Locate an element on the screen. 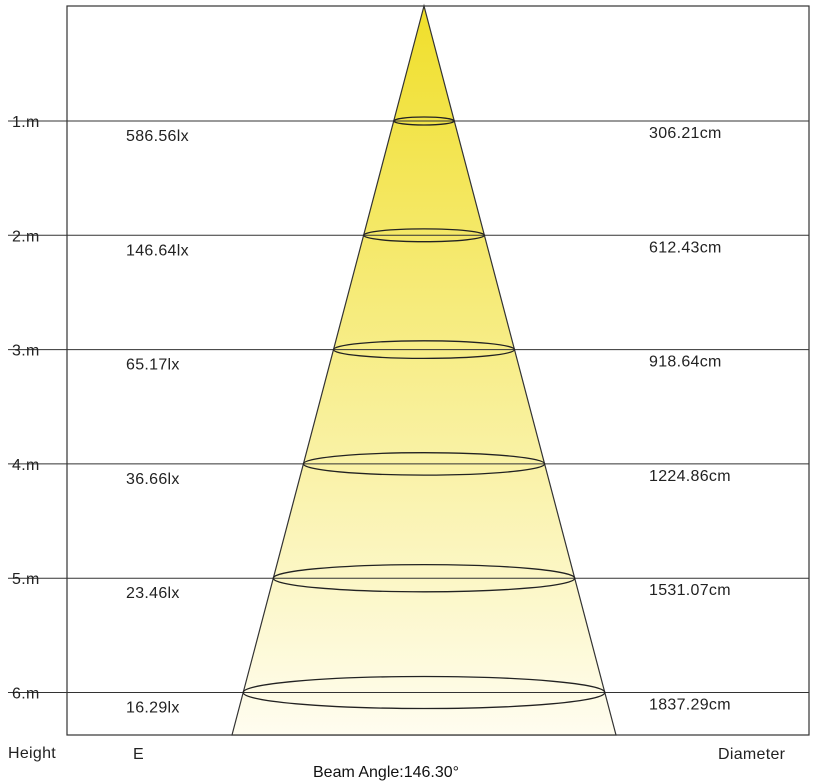  illuminance-label: 586.56lx is located at coordinates (157, 136).